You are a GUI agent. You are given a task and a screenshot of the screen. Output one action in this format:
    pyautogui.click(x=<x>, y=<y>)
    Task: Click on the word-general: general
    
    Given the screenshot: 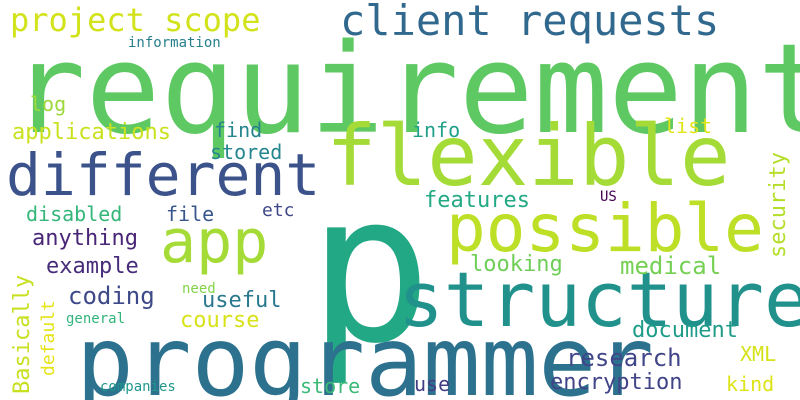 What is the action you would take?
    pyautogui.click(x=96, y=319)
    